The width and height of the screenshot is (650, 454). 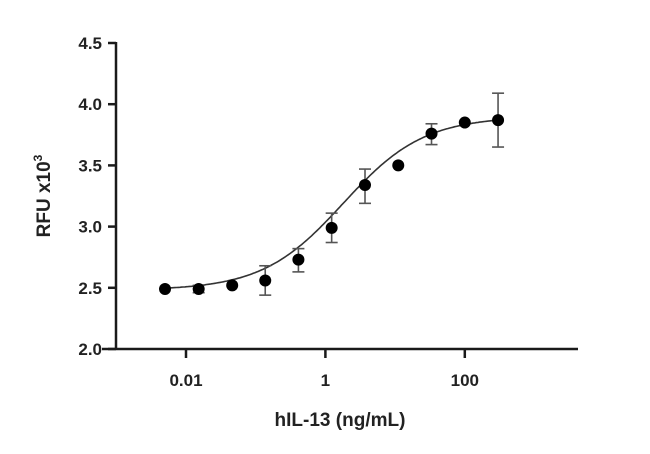 What do you see at coordinates (44, 199) in the screenshot?
I see `y-axis-title-text: RFU x10` at bounding box center [44, 199].